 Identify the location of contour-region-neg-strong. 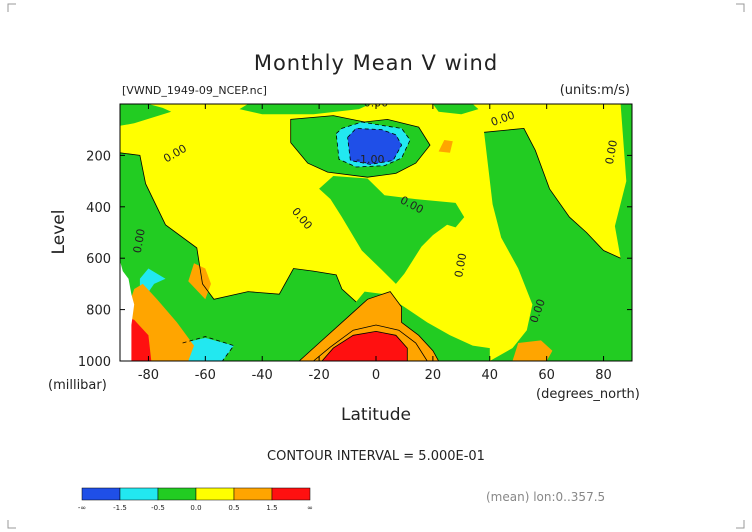
(374, 146).